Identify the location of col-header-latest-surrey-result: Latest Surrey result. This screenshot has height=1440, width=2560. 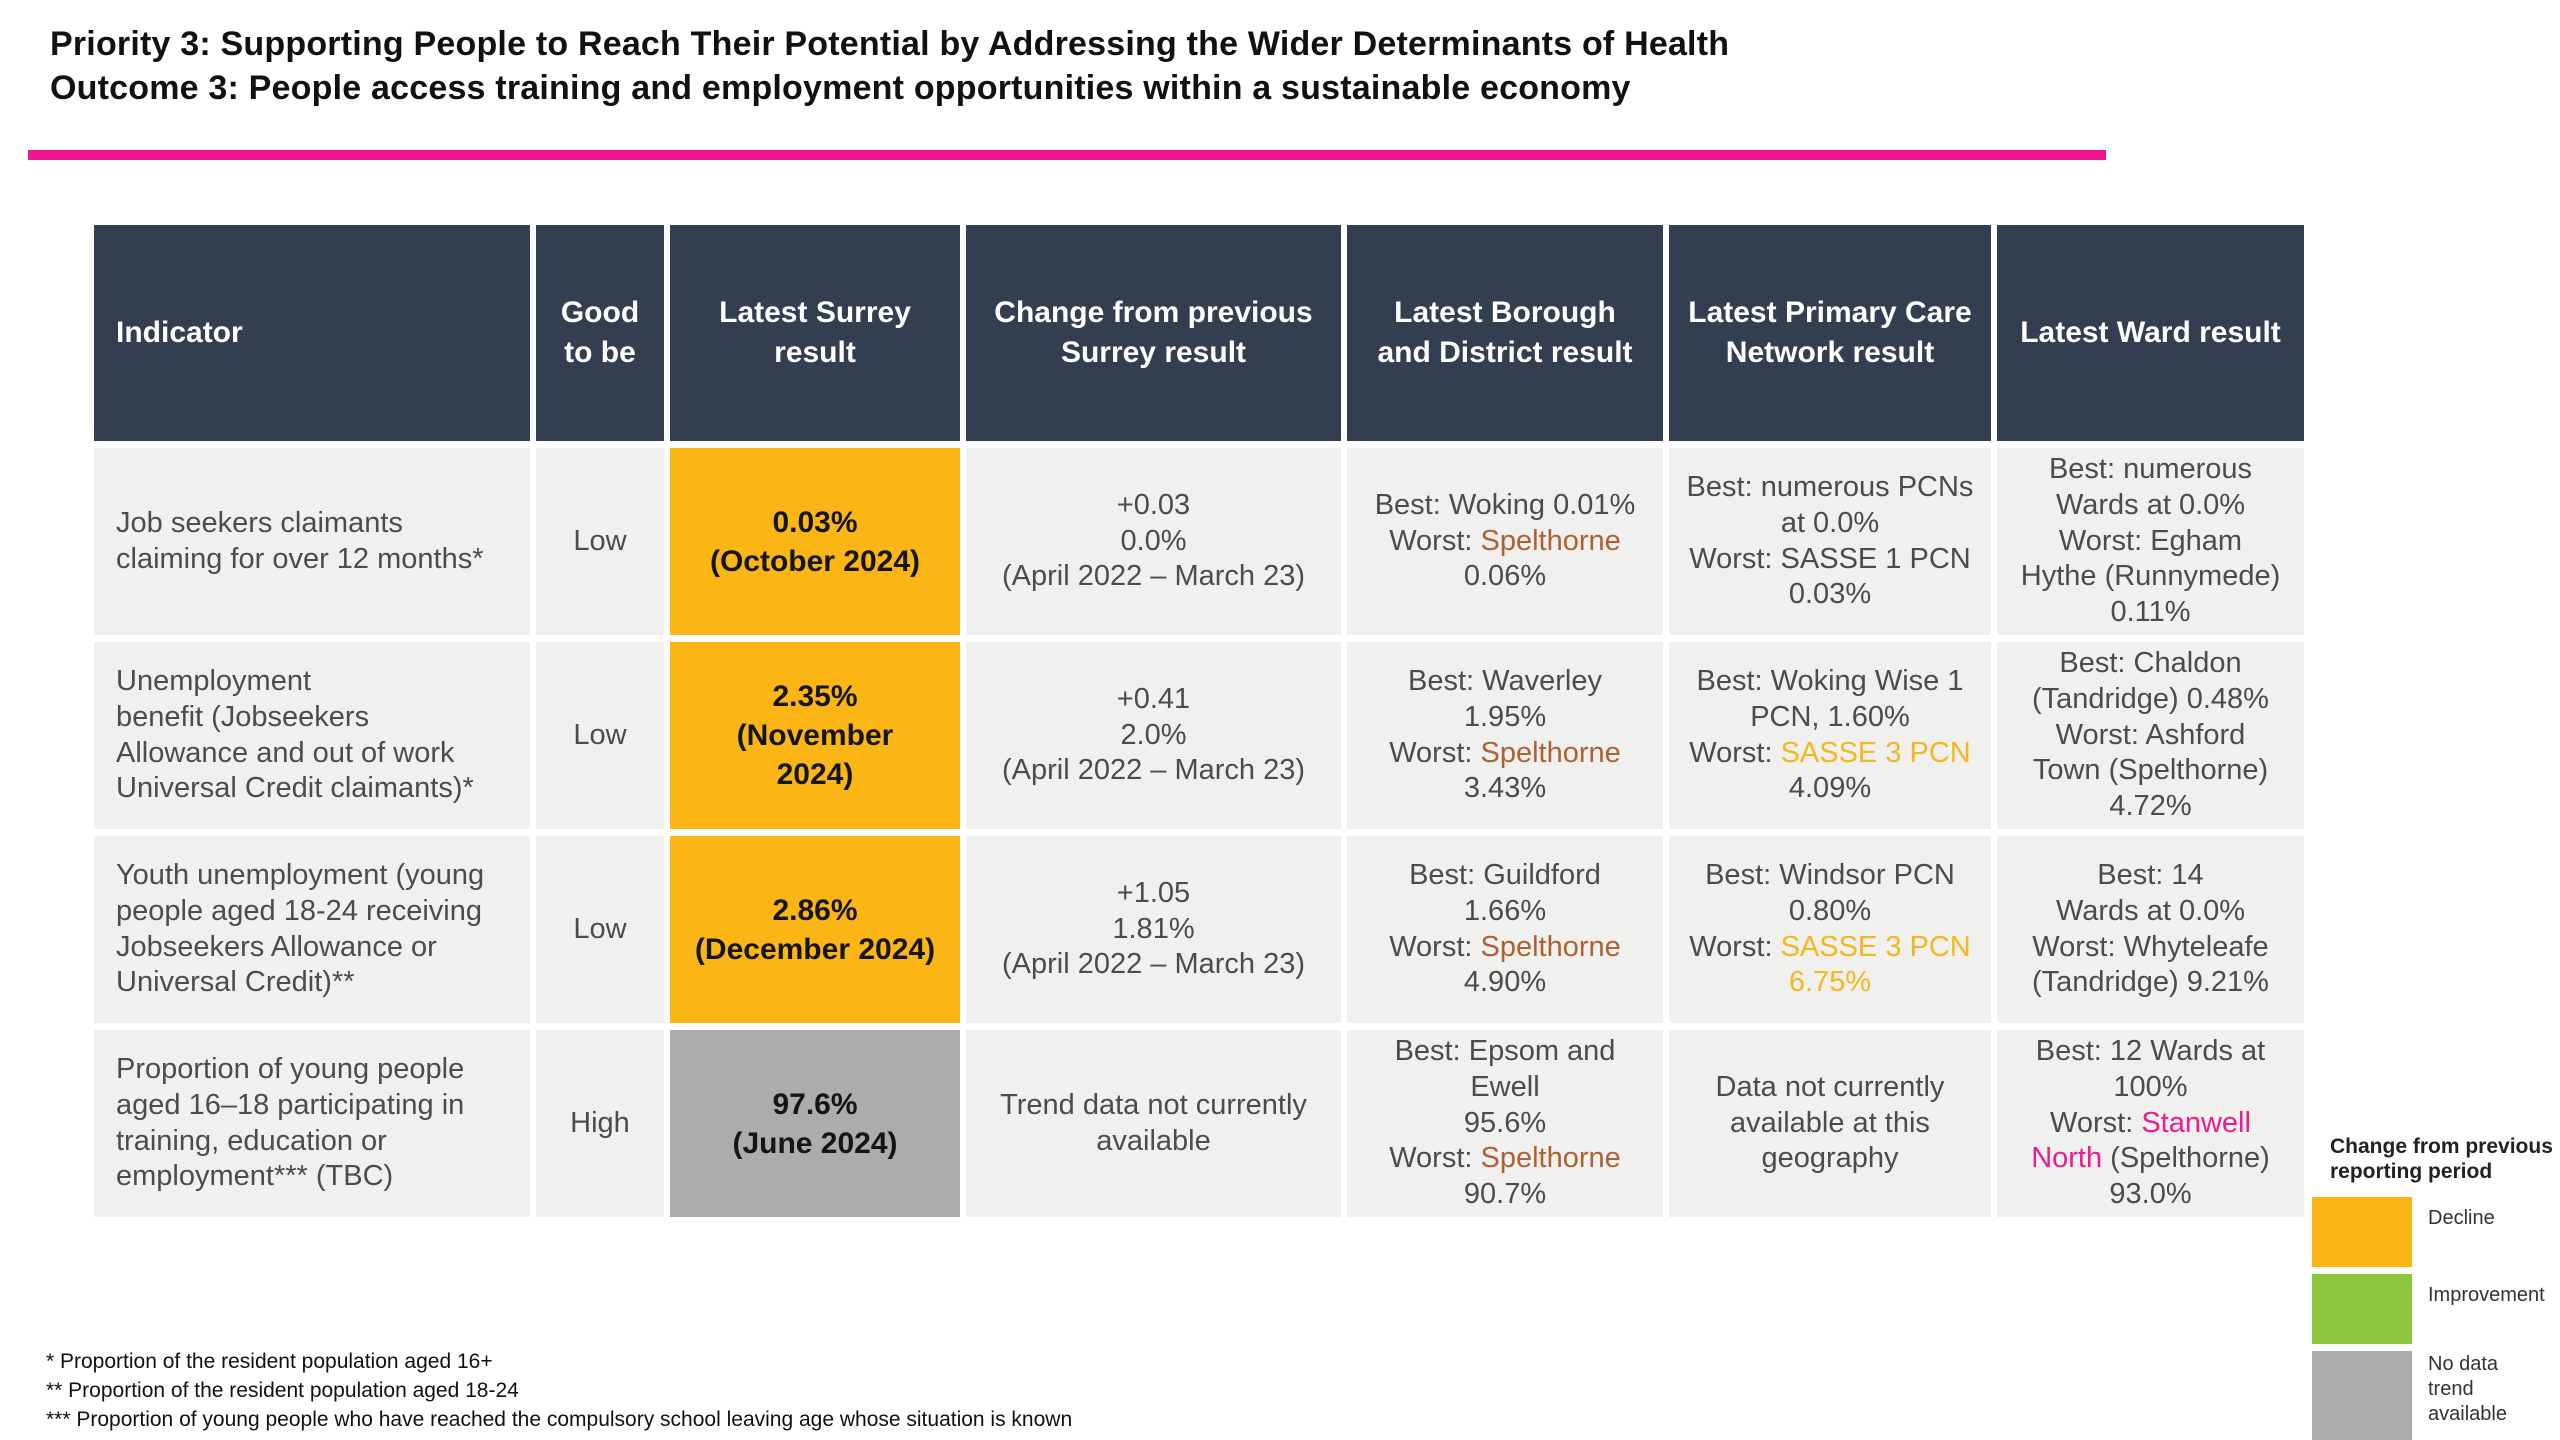
(815, 333).